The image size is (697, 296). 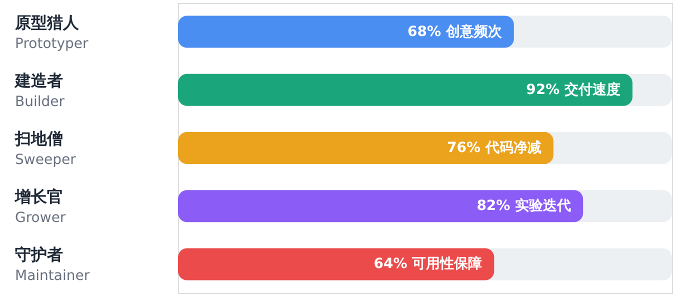 I want to click on data-label: 68% 创意频次, so click(x=455, y=31).